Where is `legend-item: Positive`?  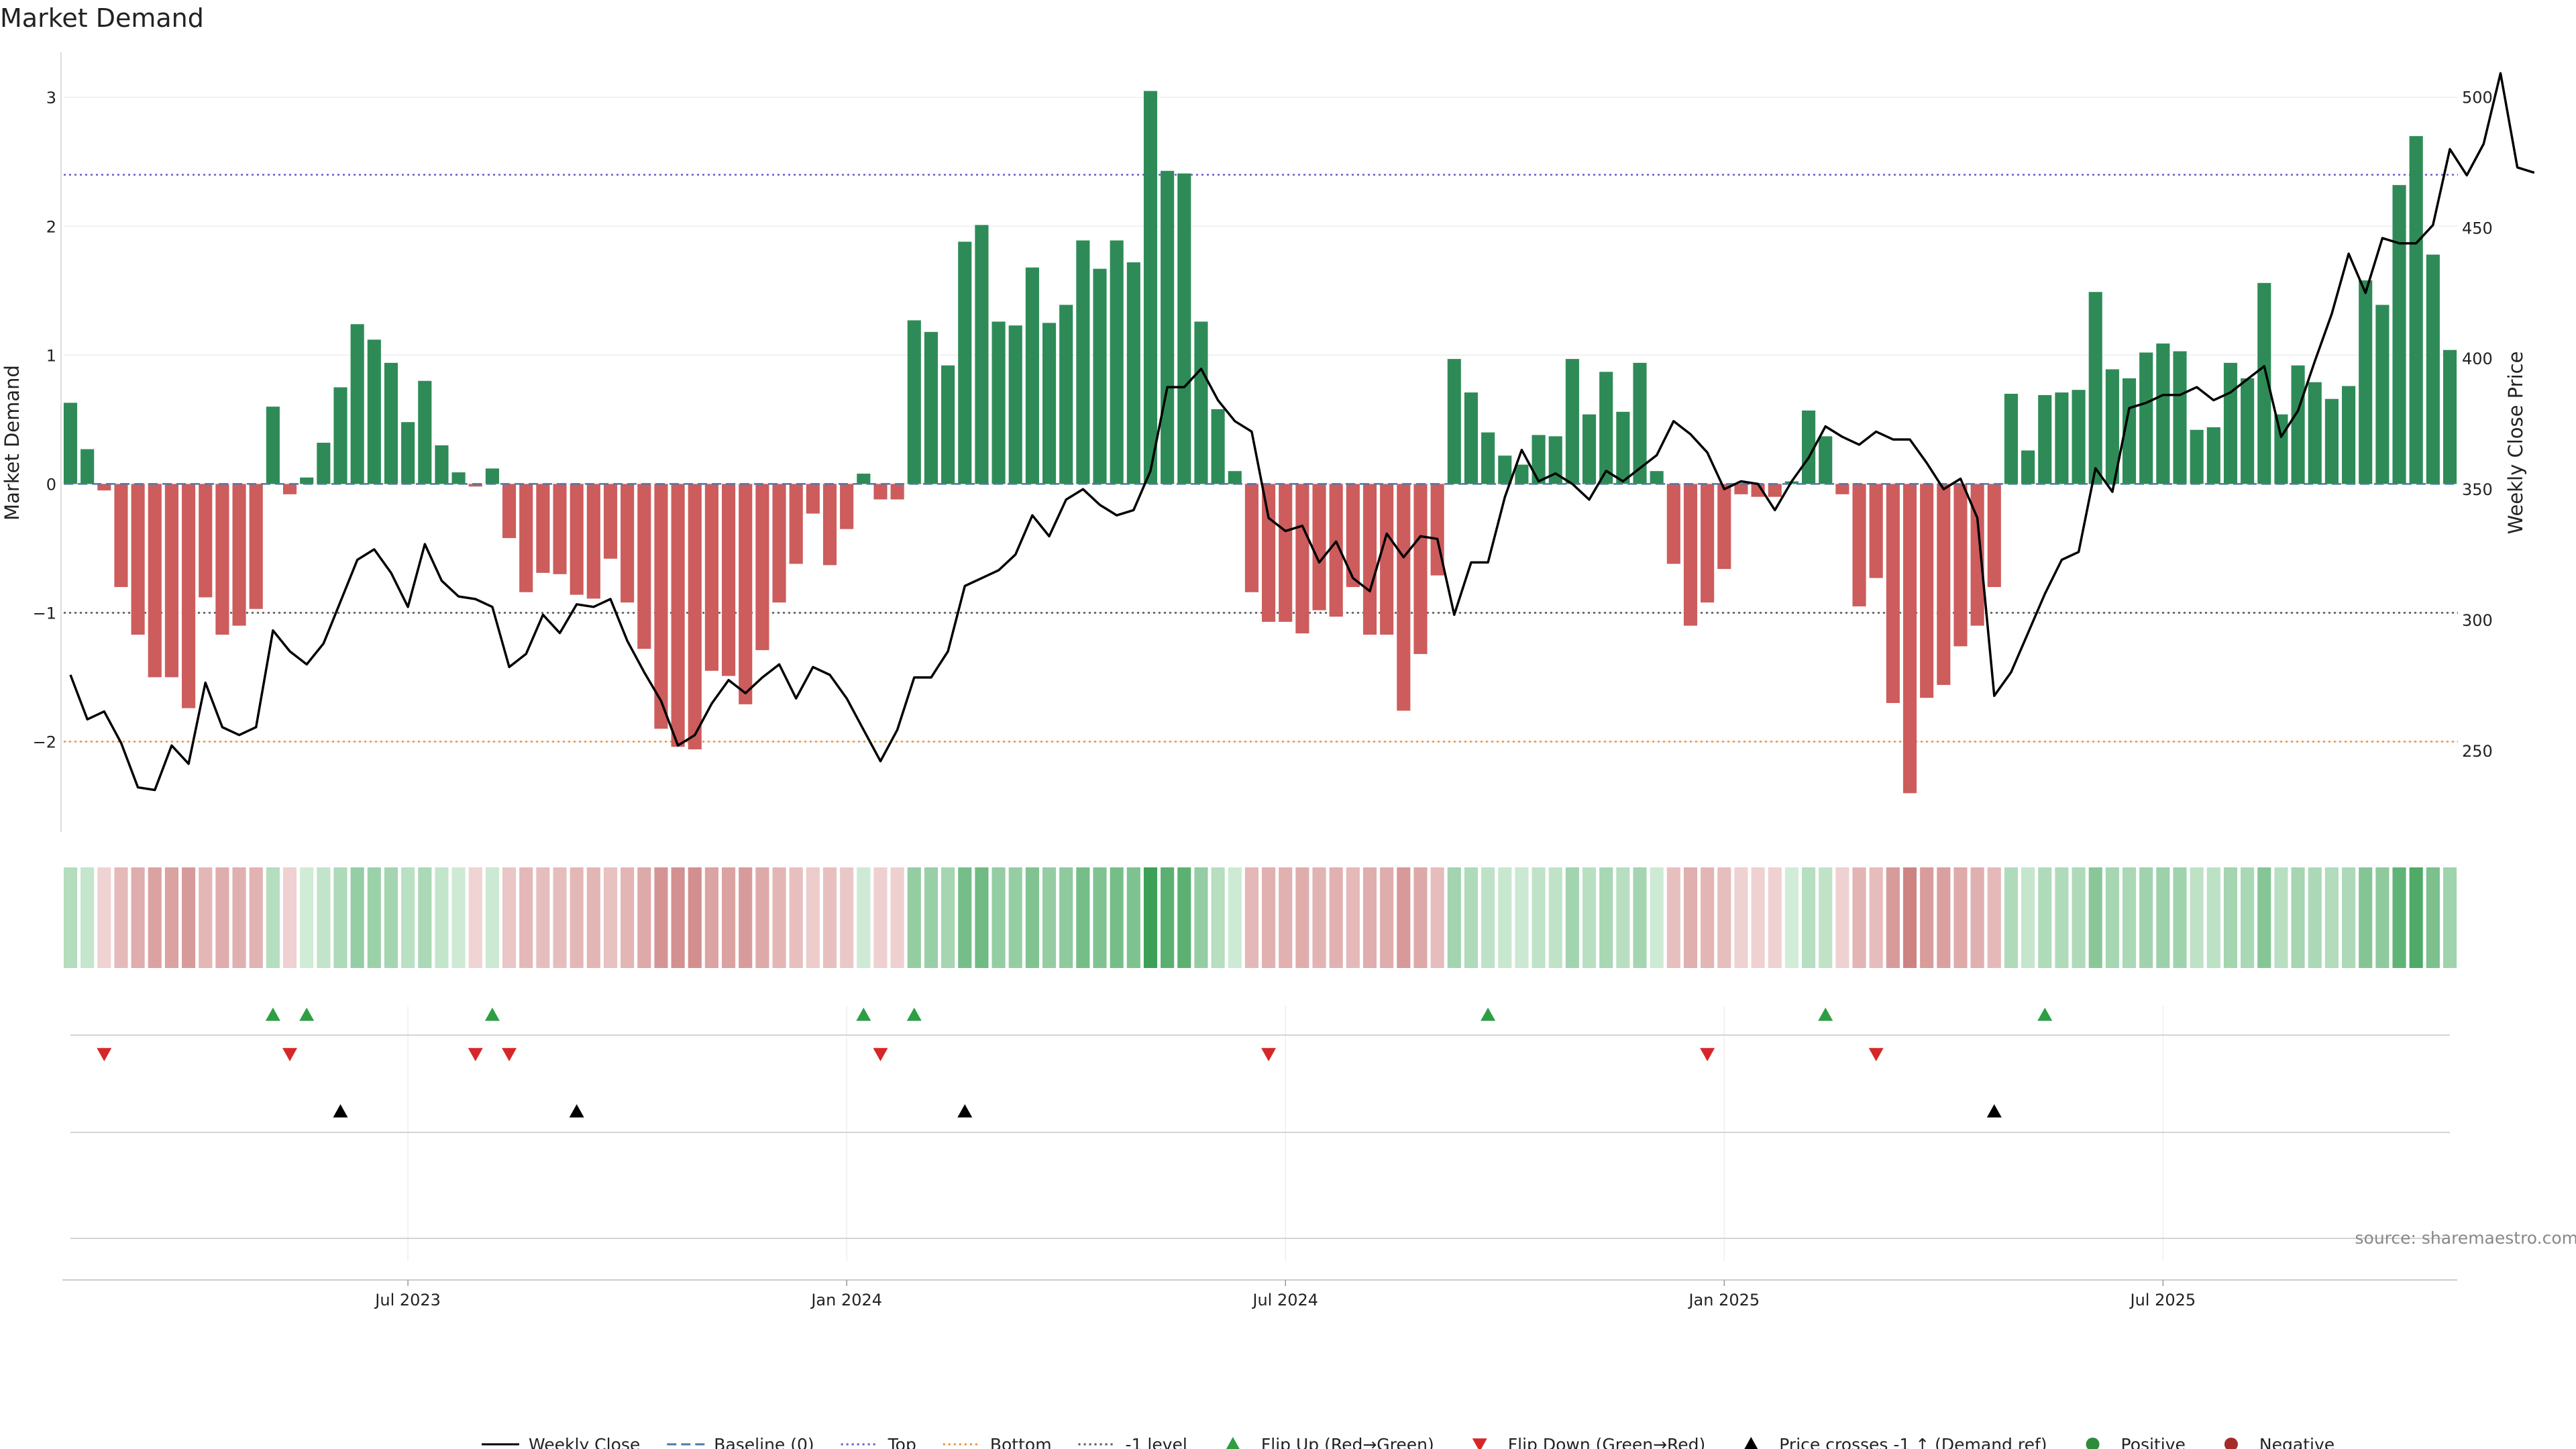 legend-item: Positive is located at coordinates (2136, 1442).